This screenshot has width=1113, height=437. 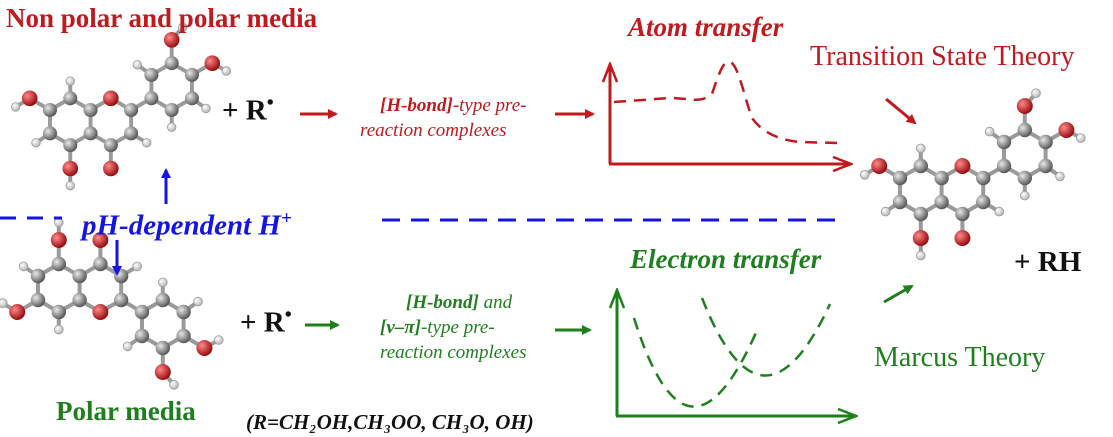 I want to click on radical-reactant-top: + R•, so click(x=248, y=110).